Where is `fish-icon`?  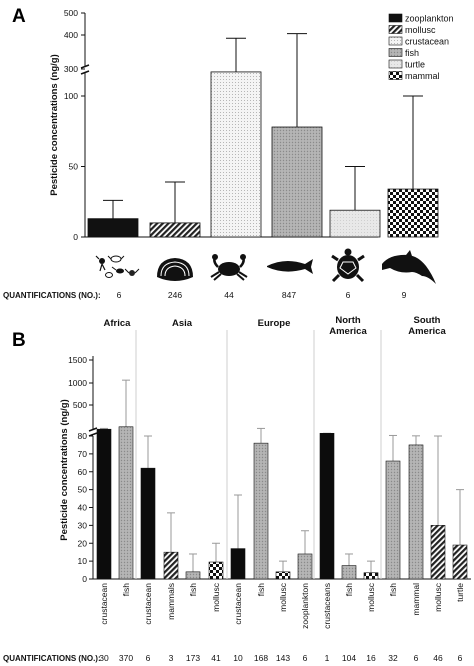 fish-icon is located at coordinates (290, 266).